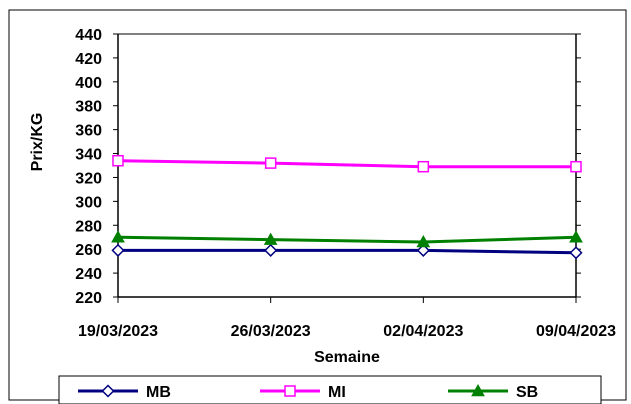  Describe the element at coordinates (478, 390) in the screenshot. I see `legend-sb-marker` at that location.